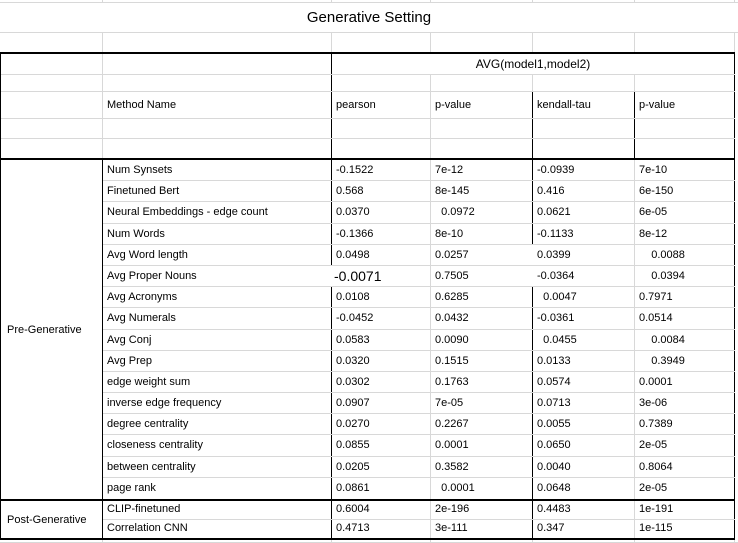 Image resolution: width=738 pixels, height=543 pixels. I want to click on pearson-header: pearson, so click(381, 105).